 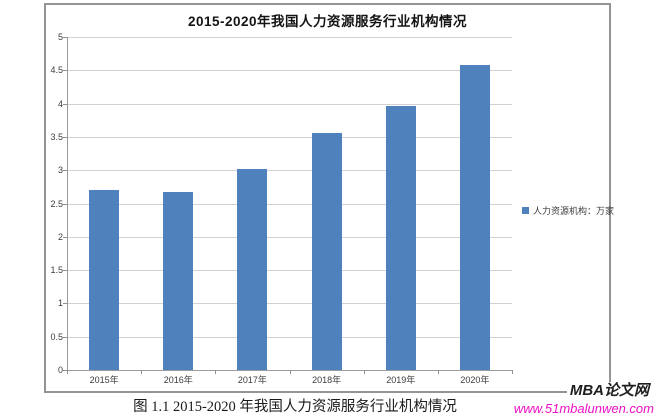 I want to click on x-axis-line, so click(x=289, y=370).